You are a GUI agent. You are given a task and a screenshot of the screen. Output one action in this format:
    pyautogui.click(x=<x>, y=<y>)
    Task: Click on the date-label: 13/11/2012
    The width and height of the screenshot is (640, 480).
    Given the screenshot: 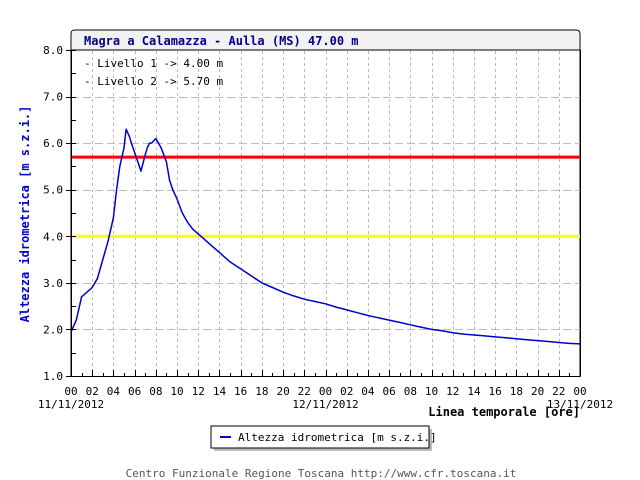 What is the action you would take?
    pyautogui.click(x=580, y=404)
    